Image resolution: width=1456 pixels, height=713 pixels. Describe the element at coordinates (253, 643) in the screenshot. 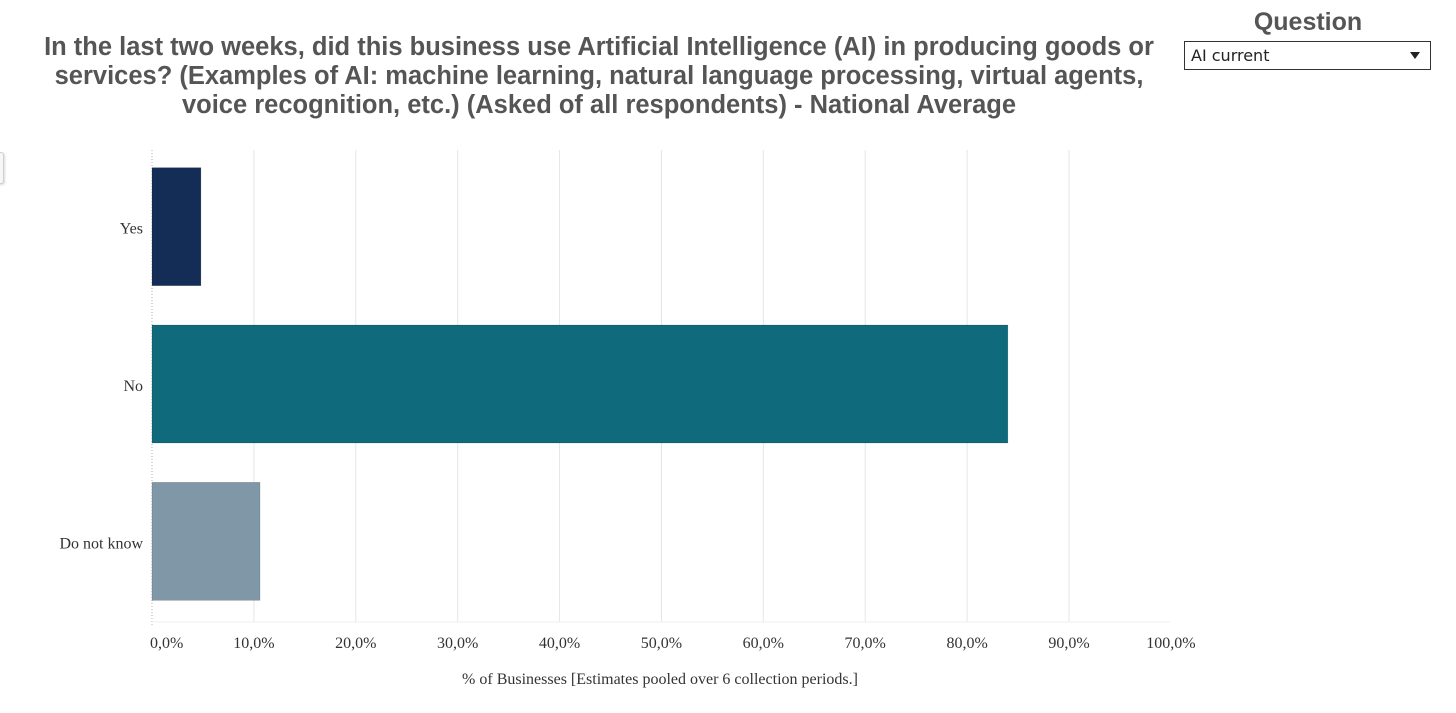

I see `x-tick-label: 10,0%` at that location.